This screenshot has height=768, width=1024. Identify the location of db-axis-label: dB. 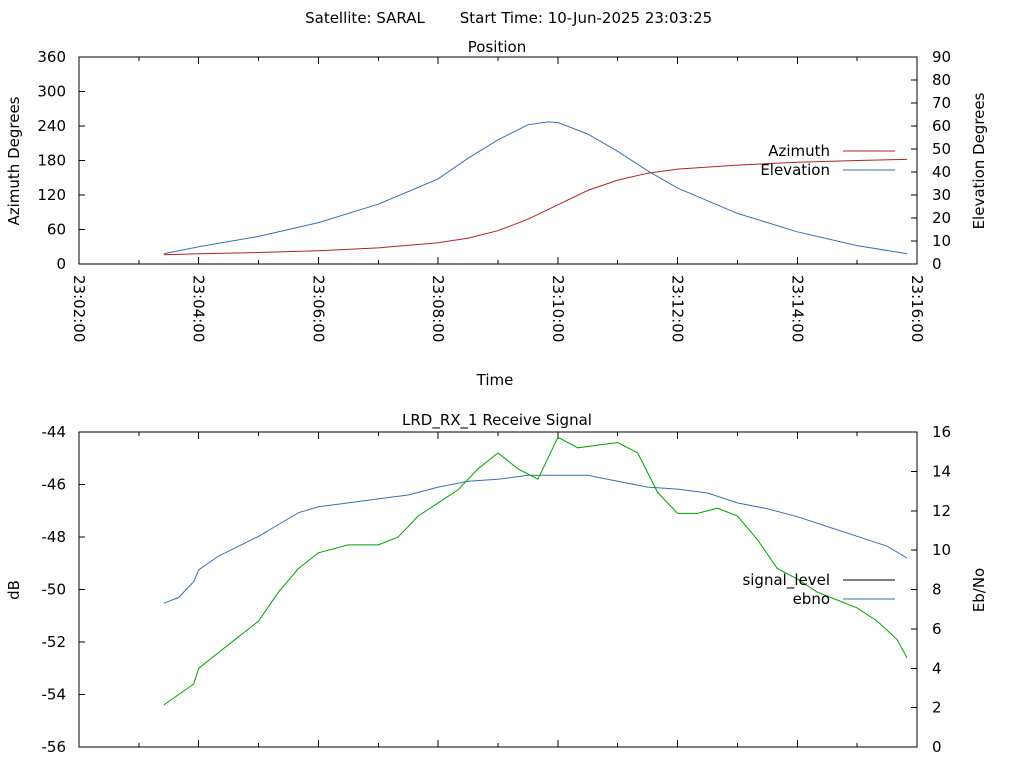
(14, 590).